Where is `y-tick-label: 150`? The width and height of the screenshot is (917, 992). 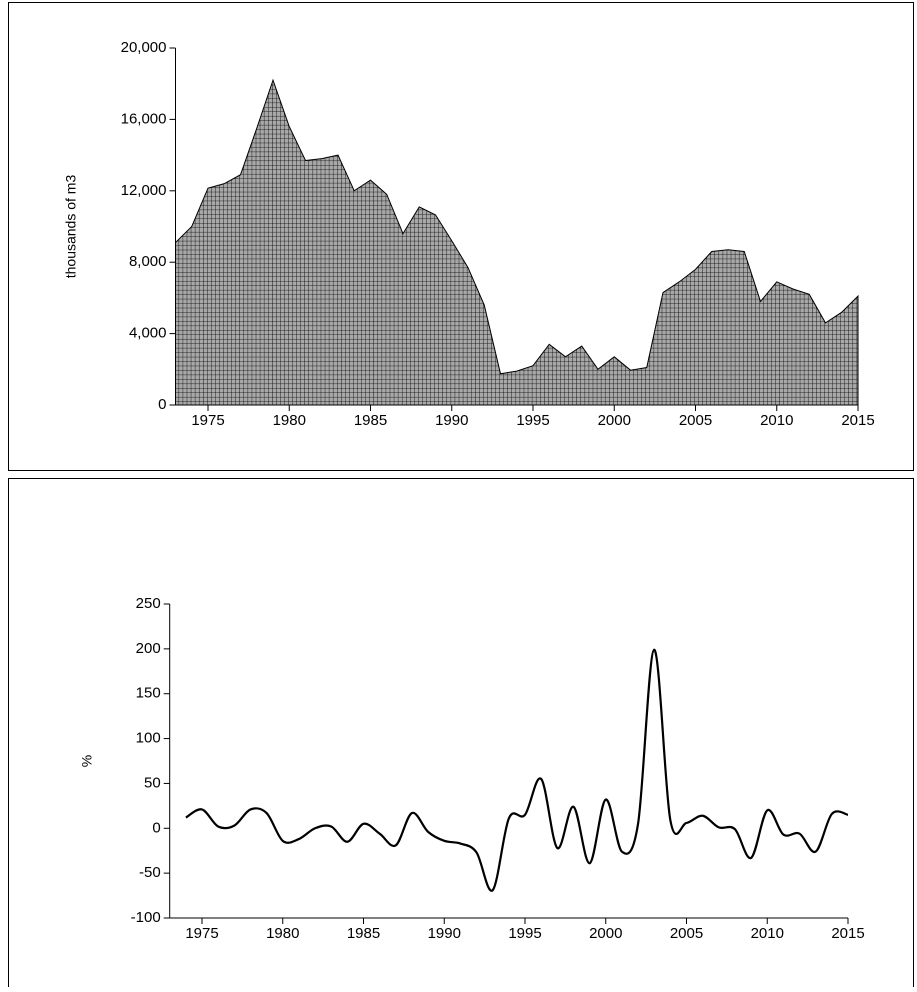 y-tick-label: 150 is located at coordinates (148, 693).